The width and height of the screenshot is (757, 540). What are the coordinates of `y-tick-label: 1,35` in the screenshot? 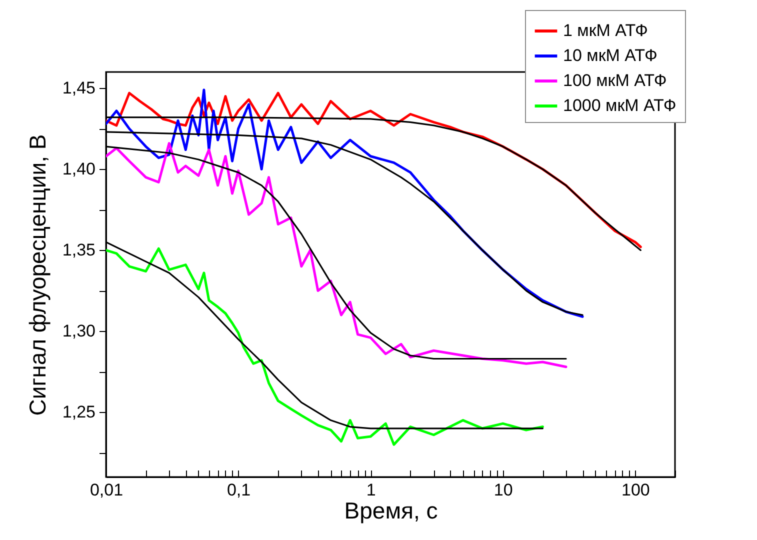 It's located at (79, 250).